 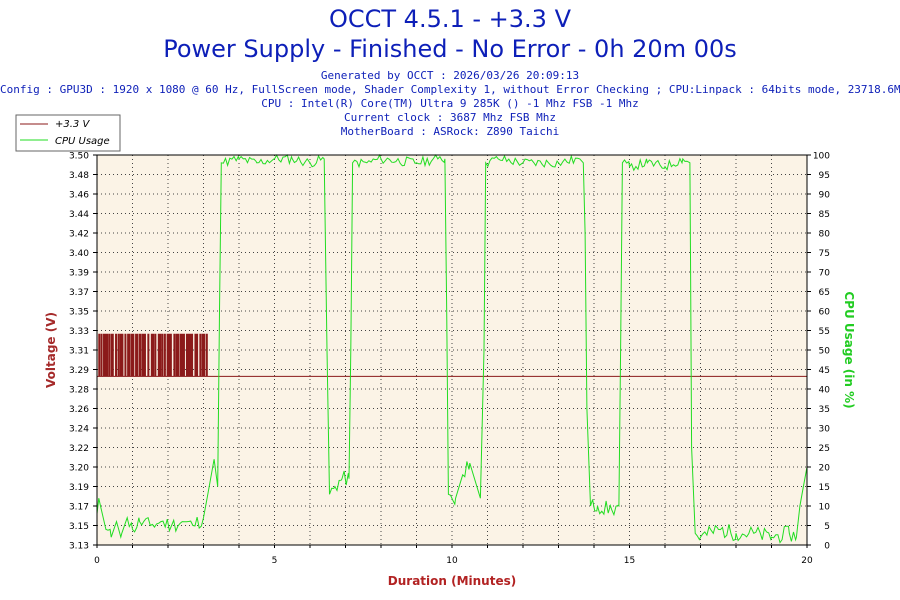 I want to click on y-left-tick-label: 3.29, so click(x=79, y=371).